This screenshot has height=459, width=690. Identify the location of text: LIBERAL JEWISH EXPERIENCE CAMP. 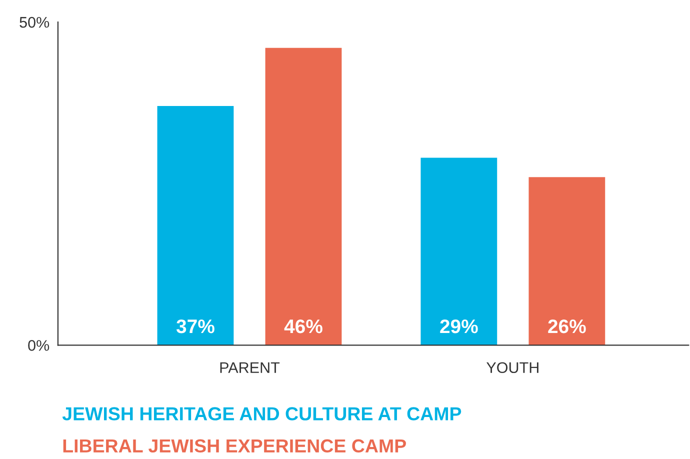
(234, 446).